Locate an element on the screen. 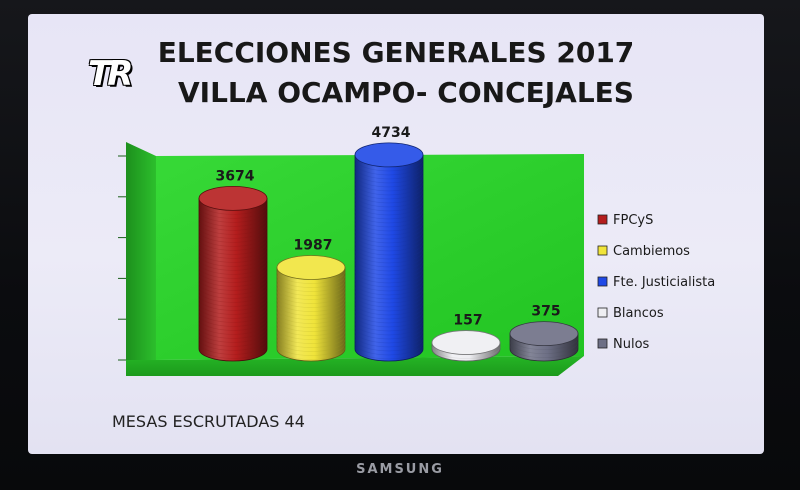  legend-item-blancos: Blancos is located at coordinates (630, 313).